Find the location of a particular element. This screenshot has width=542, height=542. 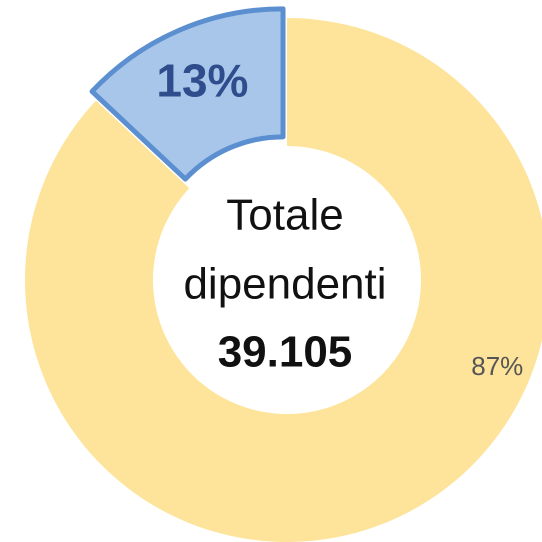

donut-slice is located at coordinates (187, 94).